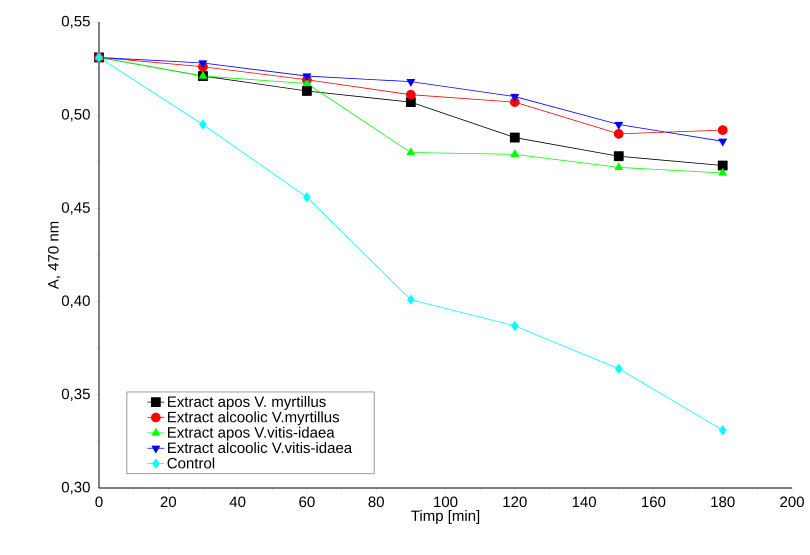 Image resolution: width=810 pixels, height=555 pixels. I want to click on x-tick-label: 180, so click(723, 502).